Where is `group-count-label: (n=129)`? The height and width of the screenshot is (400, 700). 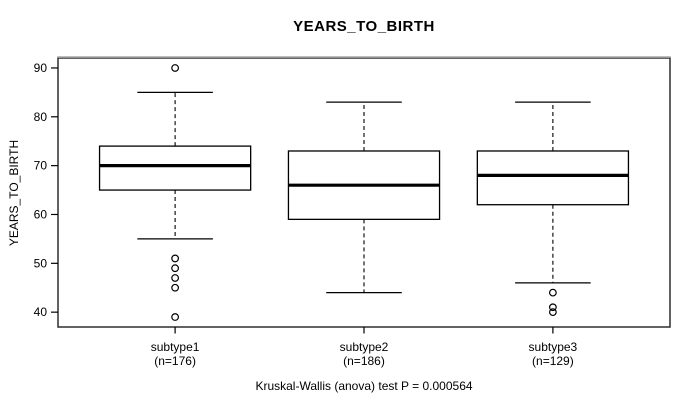
group-count-label: (n=129) is located at coordinates (553, 361).